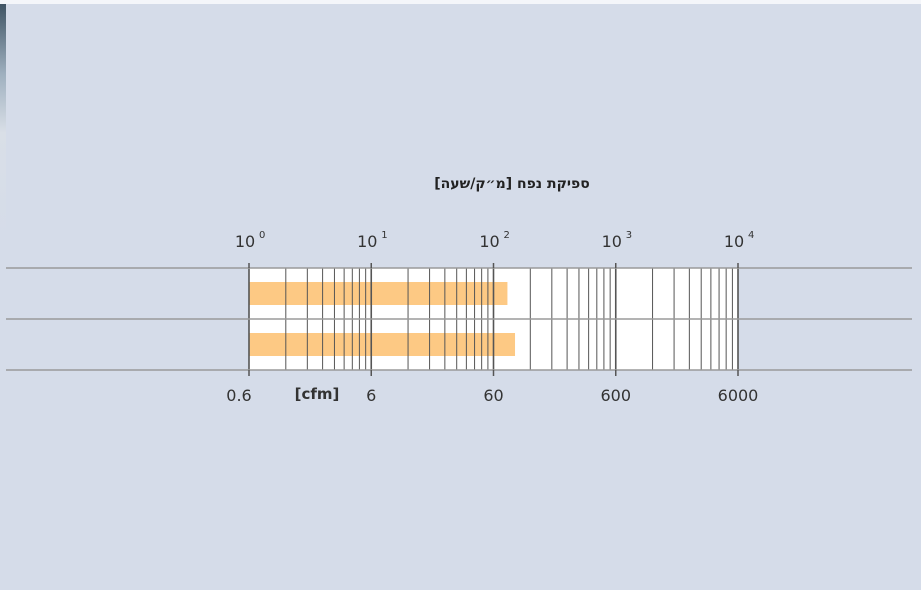 The image size is (921, 590). I want to click on bottom-tick-label: 0.6, so click(238, 395).